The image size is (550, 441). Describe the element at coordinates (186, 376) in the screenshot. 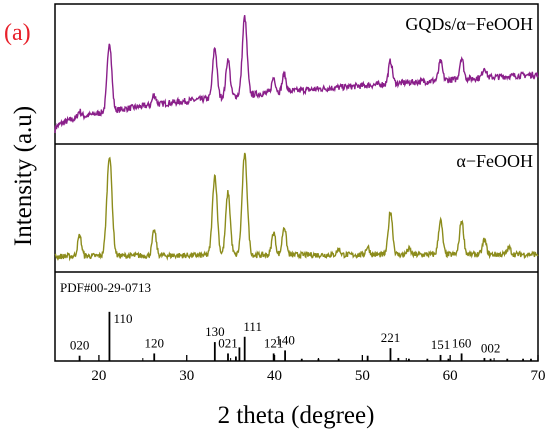

I see `x-tick-label: 30` at that location.